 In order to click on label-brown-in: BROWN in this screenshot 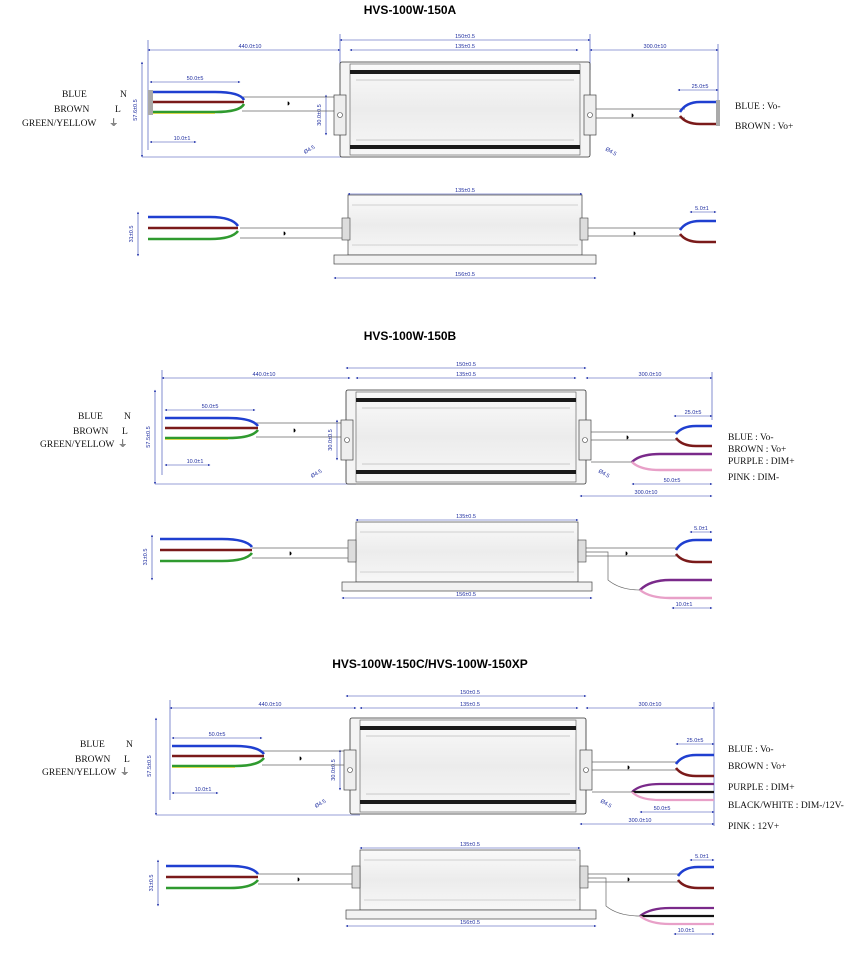, I will do `click(72, 110)`.